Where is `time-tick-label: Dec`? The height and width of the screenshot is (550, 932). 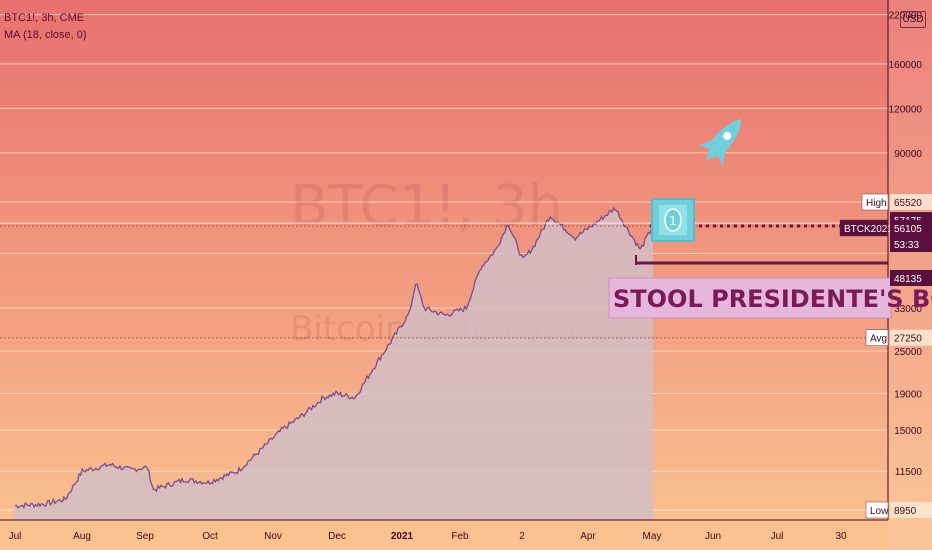
time-tick-label: Dec is located at coordinates (337, 536).